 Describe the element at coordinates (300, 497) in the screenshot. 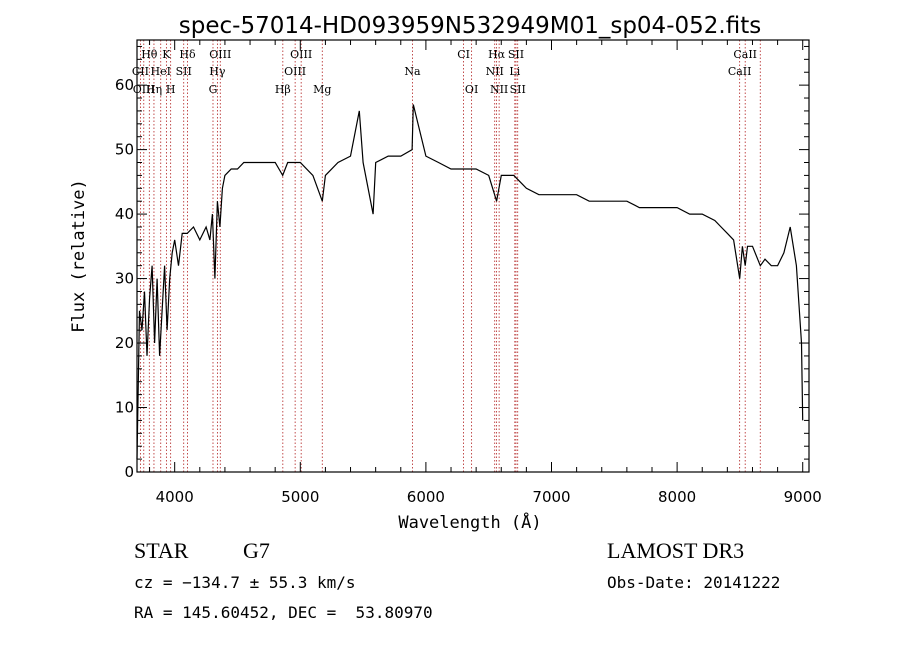

I see `x-tick-label: 5000` at that location.